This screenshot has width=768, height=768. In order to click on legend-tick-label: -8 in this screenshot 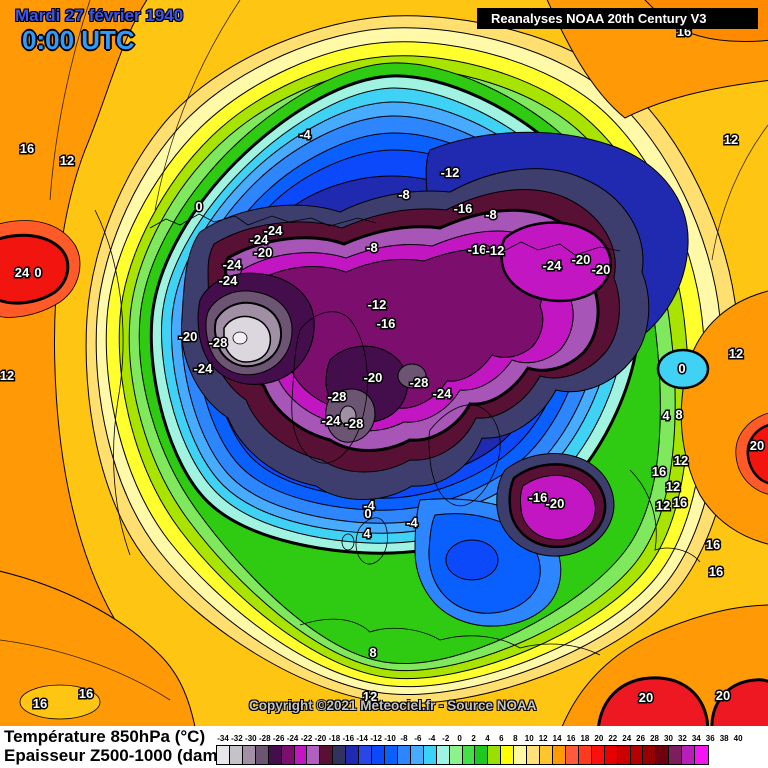, I will do `click(404, 738)`.